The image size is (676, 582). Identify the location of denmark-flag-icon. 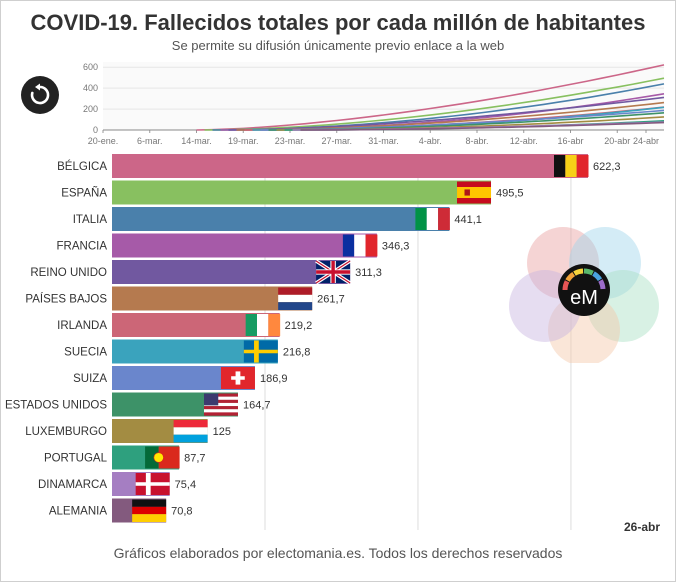
(152, 484).